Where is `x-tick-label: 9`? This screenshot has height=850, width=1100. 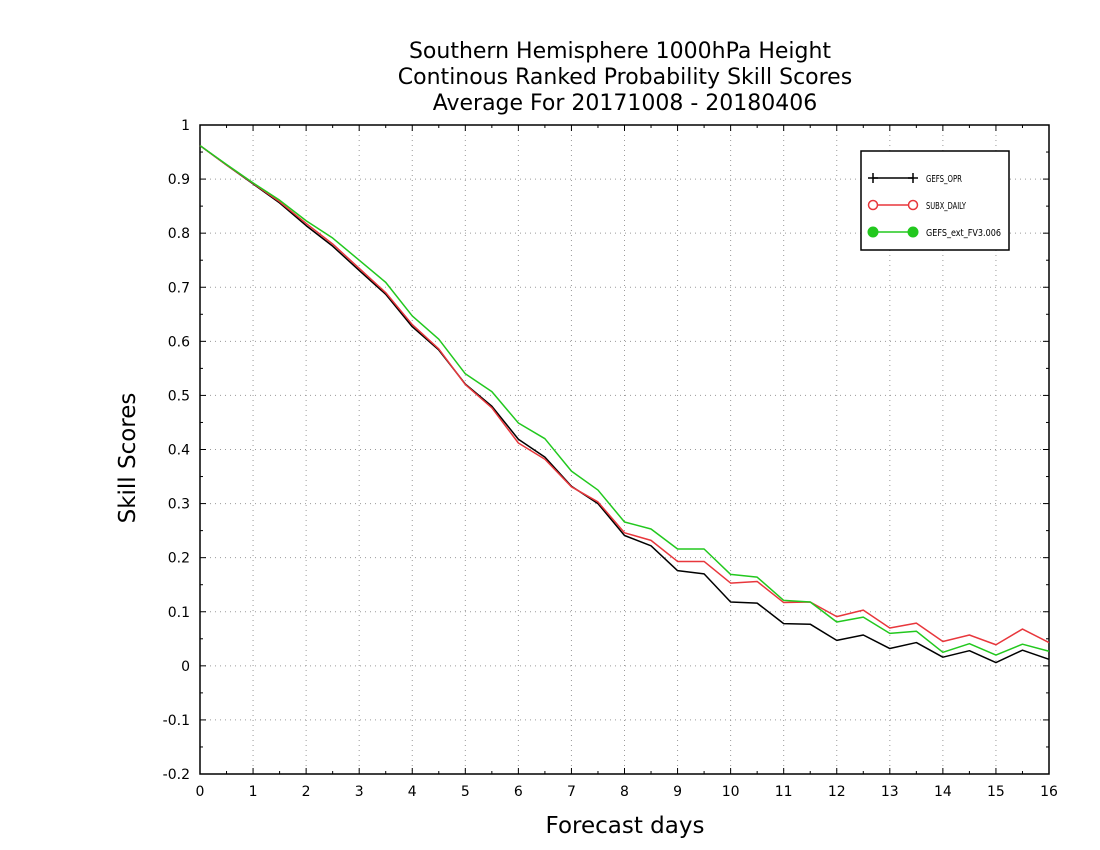 x-tick-label: 9 is located at coordinates (677, 792).